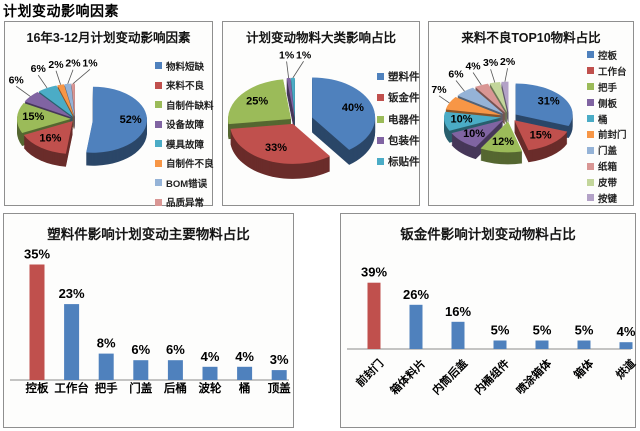 Image resolution: width=640 pixels, height=431 pixels. What do you see at coordinates (531, 38) in the screenshot?
I see `chart-title-top10: 来料不良TOP10物料占比` at bounding box center [531, 38].